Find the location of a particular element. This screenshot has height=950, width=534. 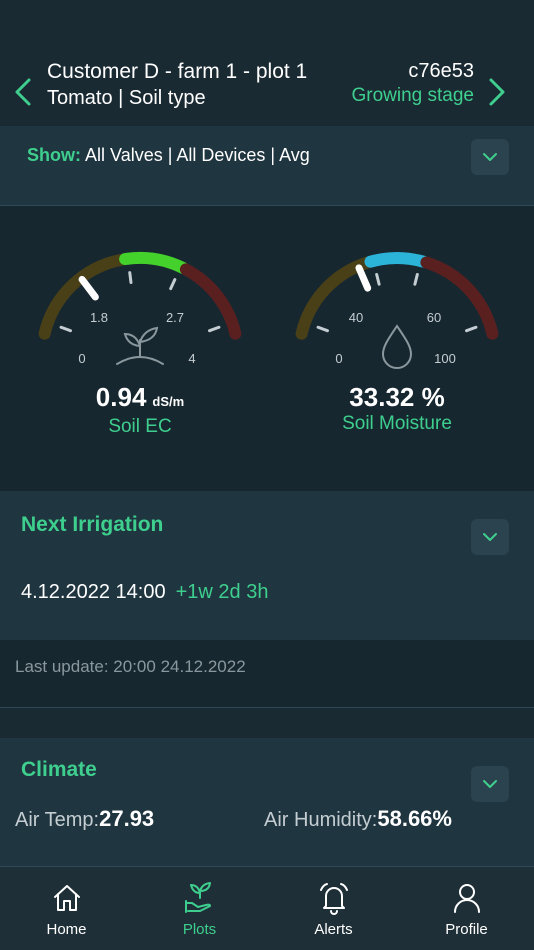

next-plot-button is located at coordinates (497, 92).